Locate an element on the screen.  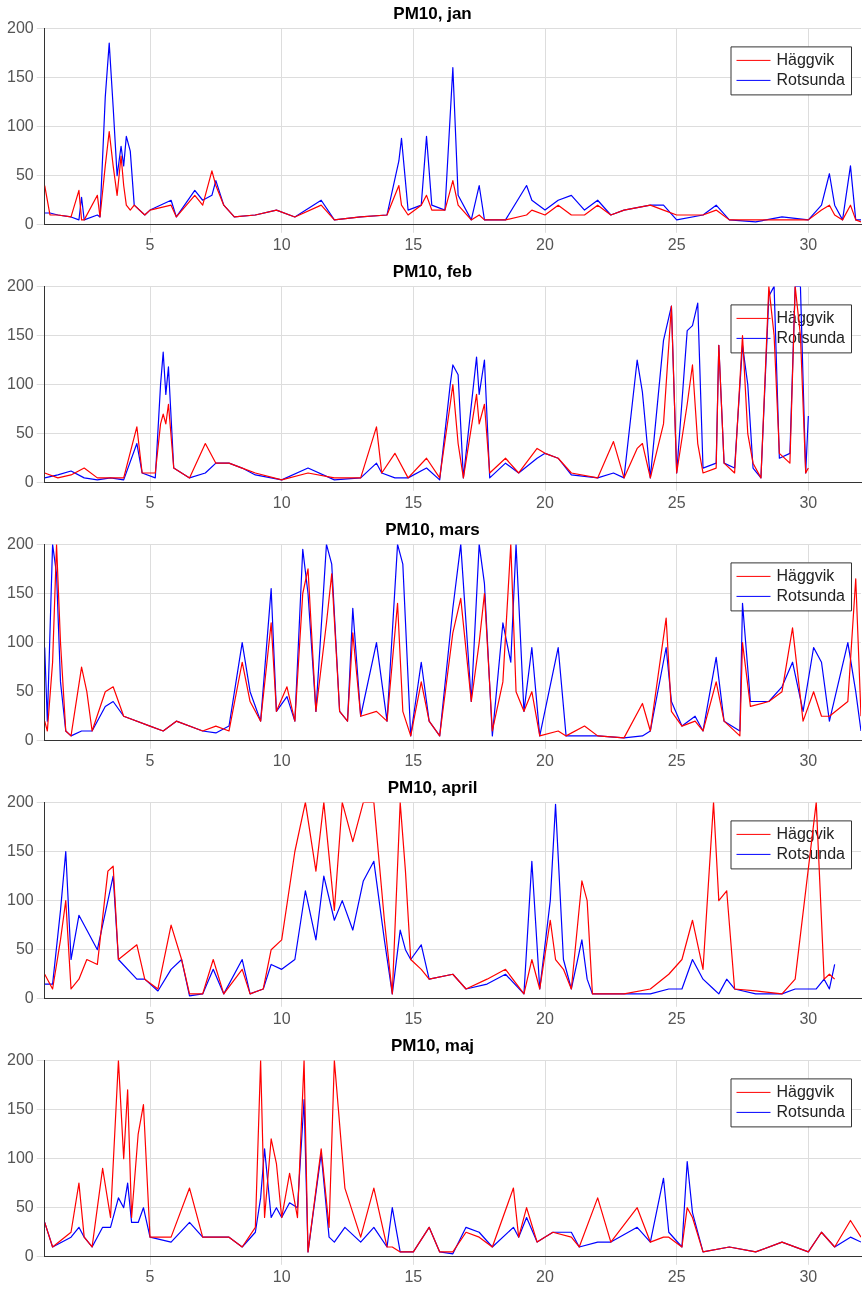
chart-title: PM10, jan is located at coordinates (432, 13).